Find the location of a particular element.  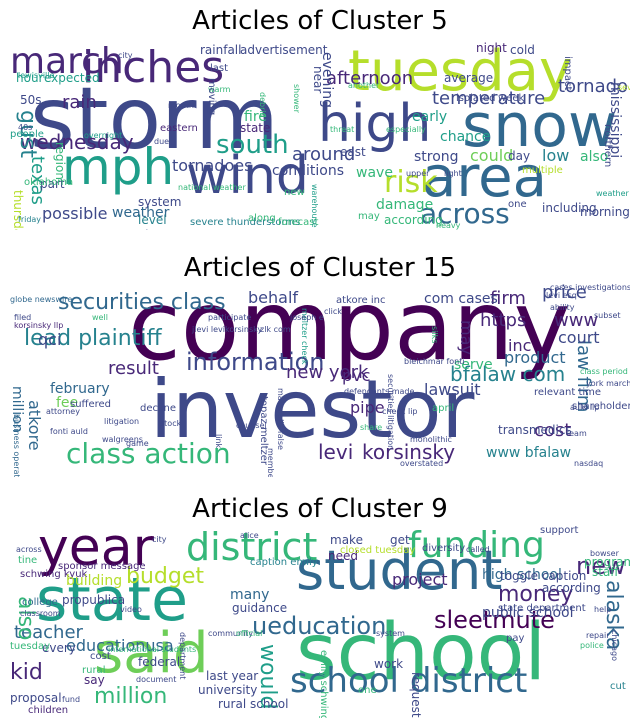

cloud-word: warehouse is located at coordinates (314, 206).